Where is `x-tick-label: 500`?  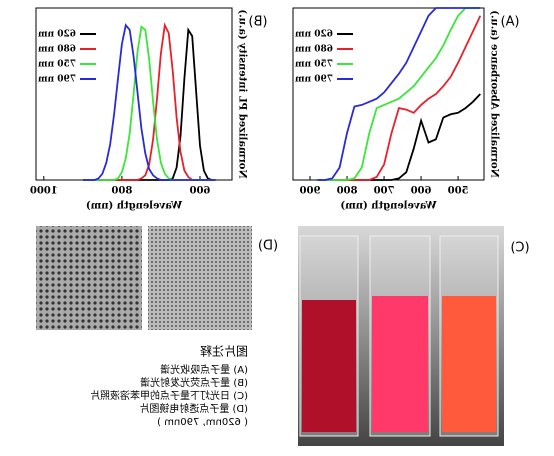 x-tick-label: 500 is located at coordinates (458, 191).